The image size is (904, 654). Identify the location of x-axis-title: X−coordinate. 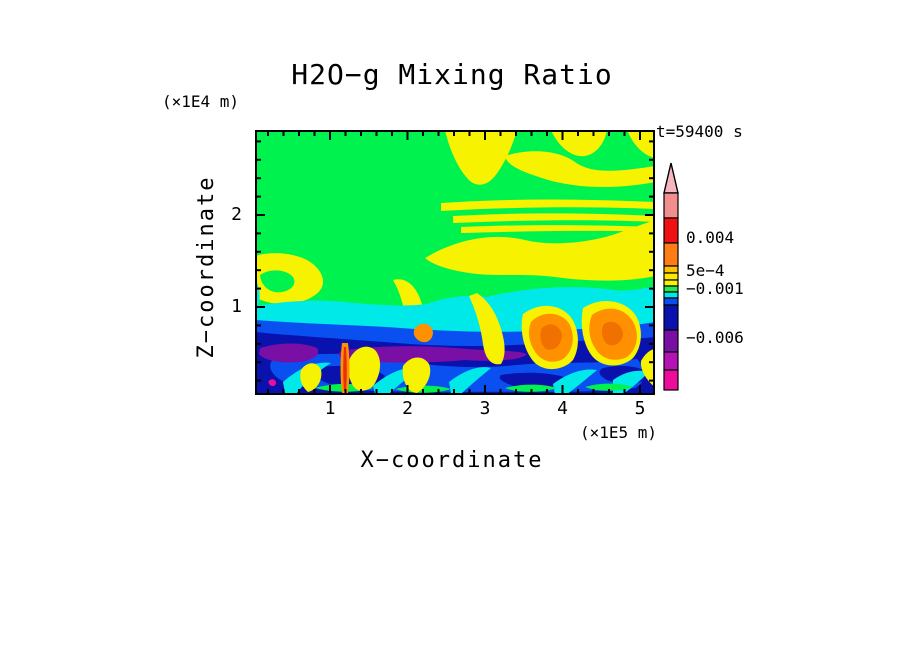
(452, 460).